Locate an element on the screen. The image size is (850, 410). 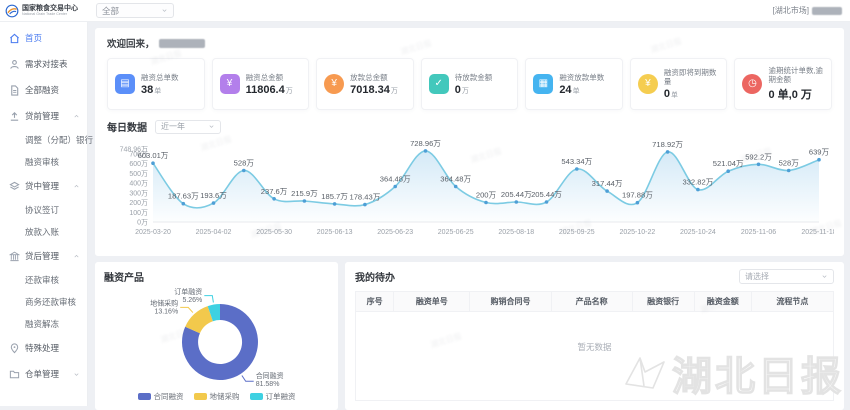
stat-label: 逾期统计单数,逾期金额 is located at coordinates (796, 75).